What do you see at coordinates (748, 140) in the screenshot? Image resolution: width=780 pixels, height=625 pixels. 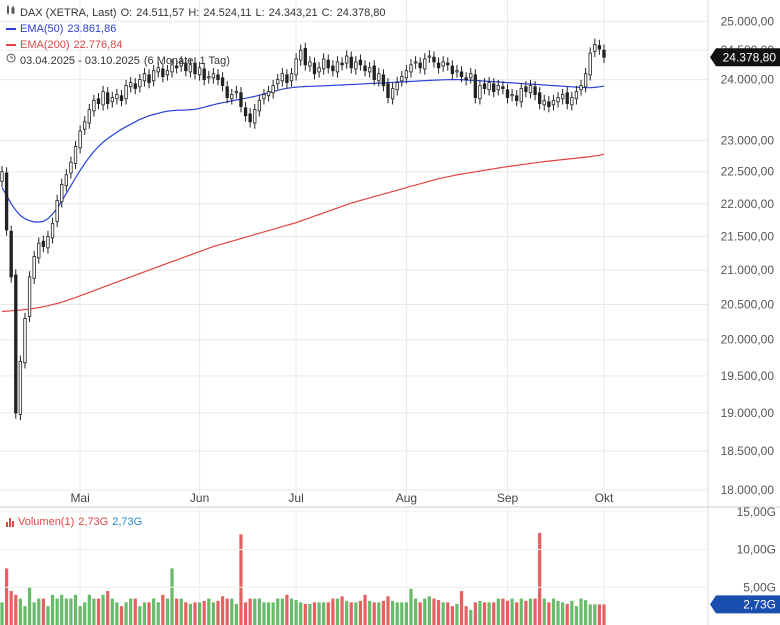 I see `y-tick-label: 23.000,00` at bounding box center [748, 140].